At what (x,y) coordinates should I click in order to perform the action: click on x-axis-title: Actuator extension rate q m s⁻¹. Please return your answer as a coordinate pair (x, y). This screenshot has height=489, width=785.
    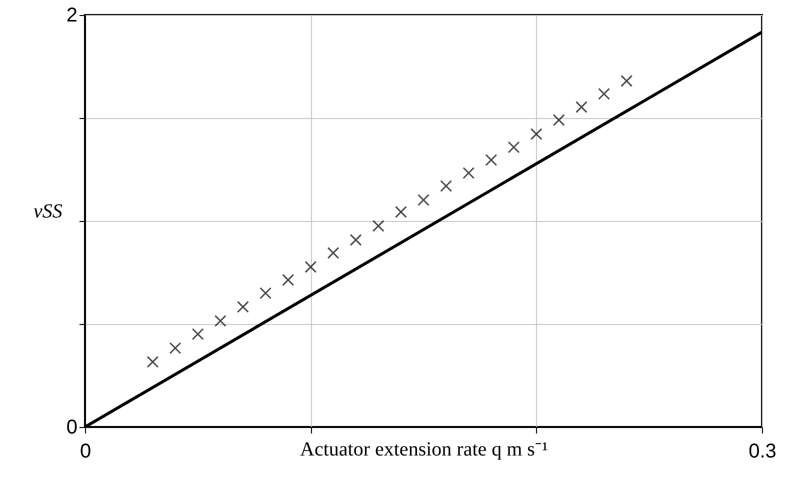
    Looking at the image, I should click on (424, 449).